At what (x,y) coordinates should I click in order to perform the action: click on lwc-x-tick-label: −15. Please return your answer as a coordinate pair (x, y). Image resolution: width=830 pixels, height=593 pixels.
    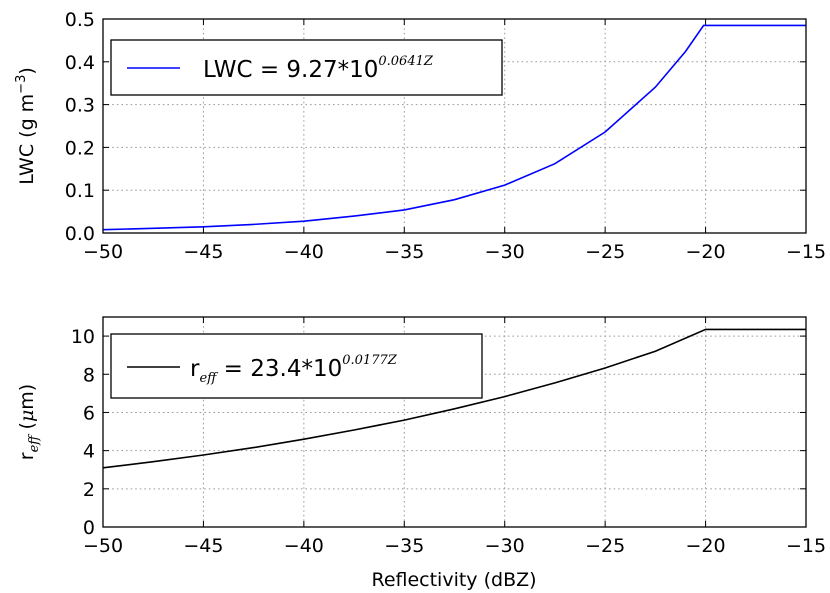
    Looking at the image, I should click on (806, 252).